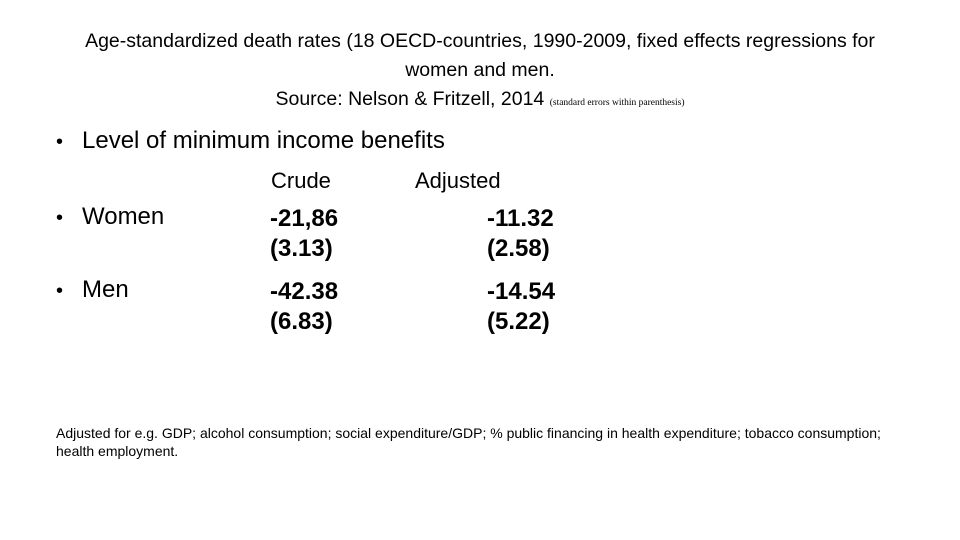  What do you see at coordinates (518, 321) in the screenshot?
I see `men-adjusted-se: (5.22)` at bounding box center [518, 321].